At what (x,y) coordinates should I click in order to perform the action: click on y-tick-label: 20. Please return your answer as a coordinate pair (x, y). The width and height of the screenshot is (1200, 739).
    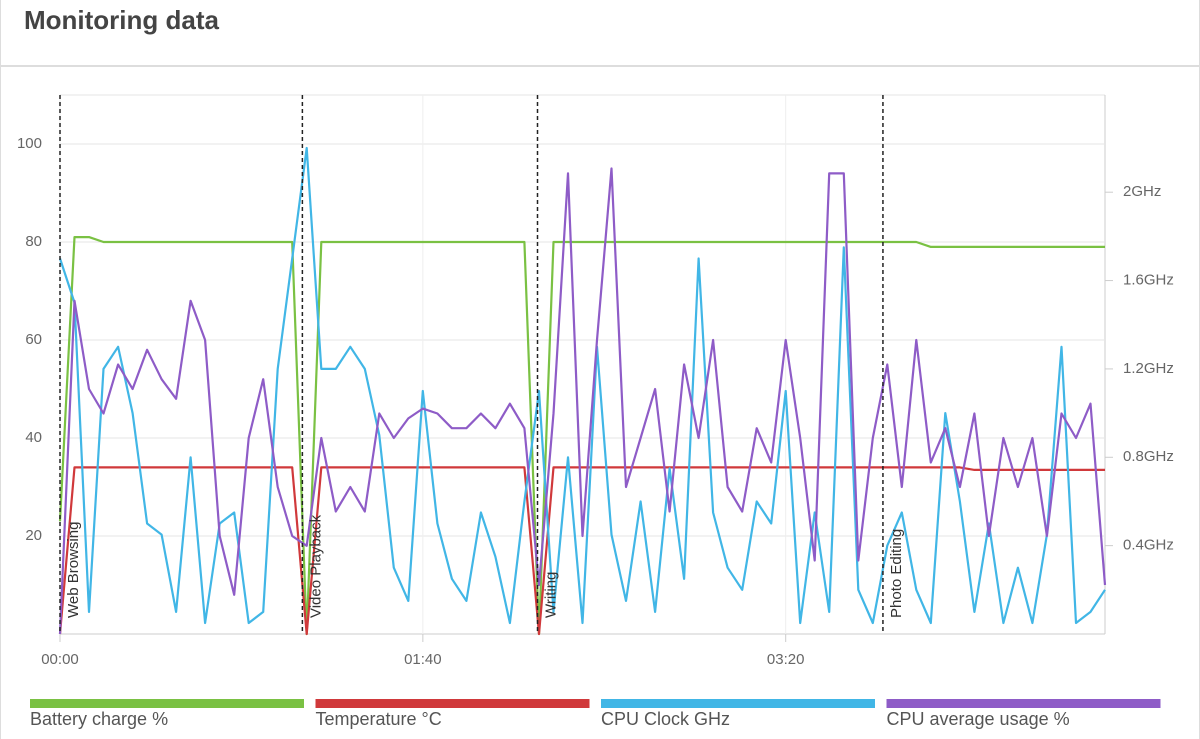
    Looking at the image, I should click on (33, 535).